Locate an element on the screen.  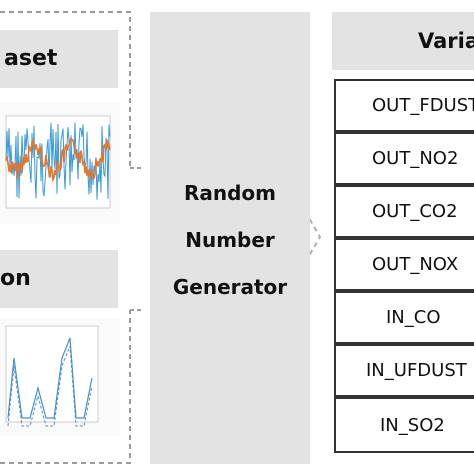
variable-name: OUT_CO2 is located at coordinates (415, 211).